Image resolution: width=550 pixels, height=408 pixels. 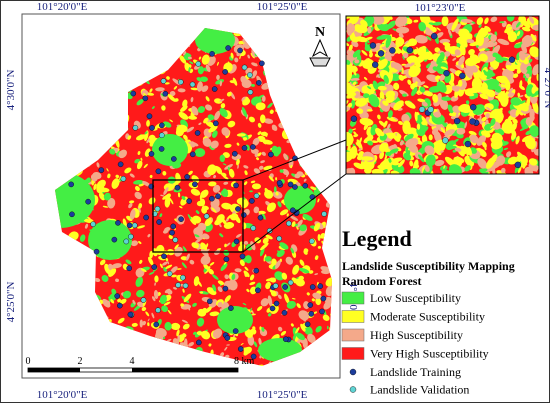 What do you see at coordinates (80, 361) in the screenshot?
I see `scale-label: 2` at bounding box center [80, 361].